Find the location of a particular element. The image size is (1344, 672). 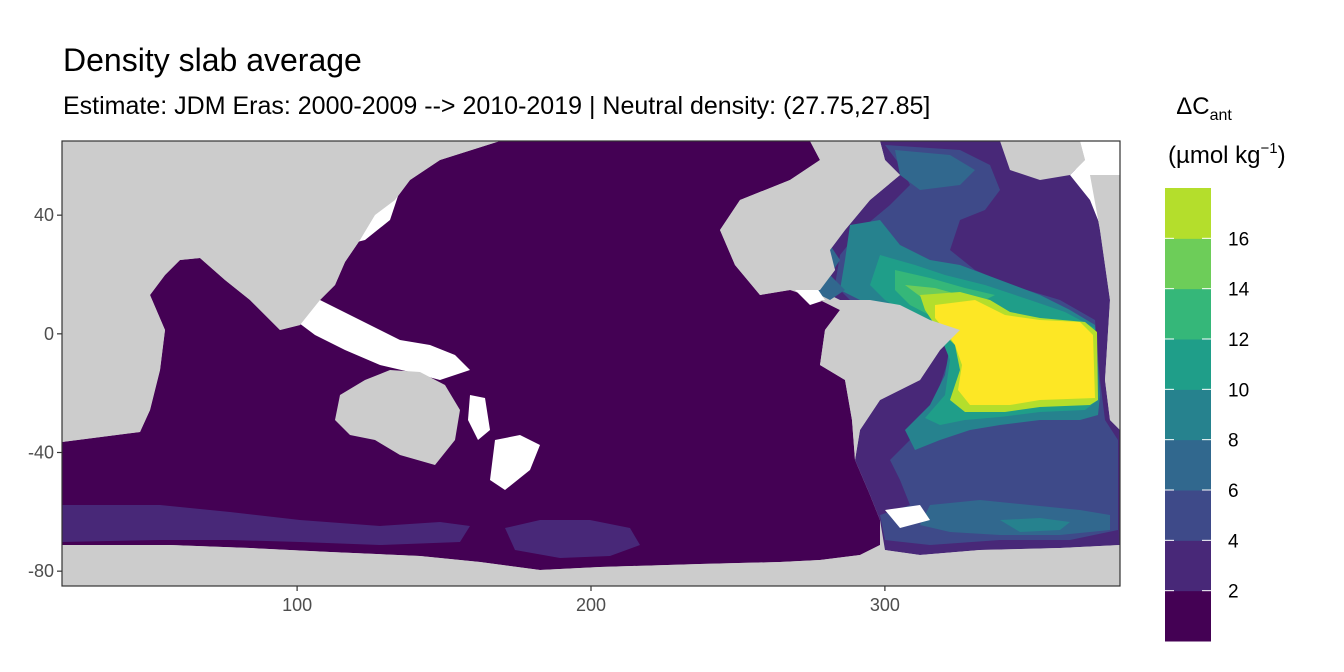

no-data-tasman is located at coordinates (479, 417).